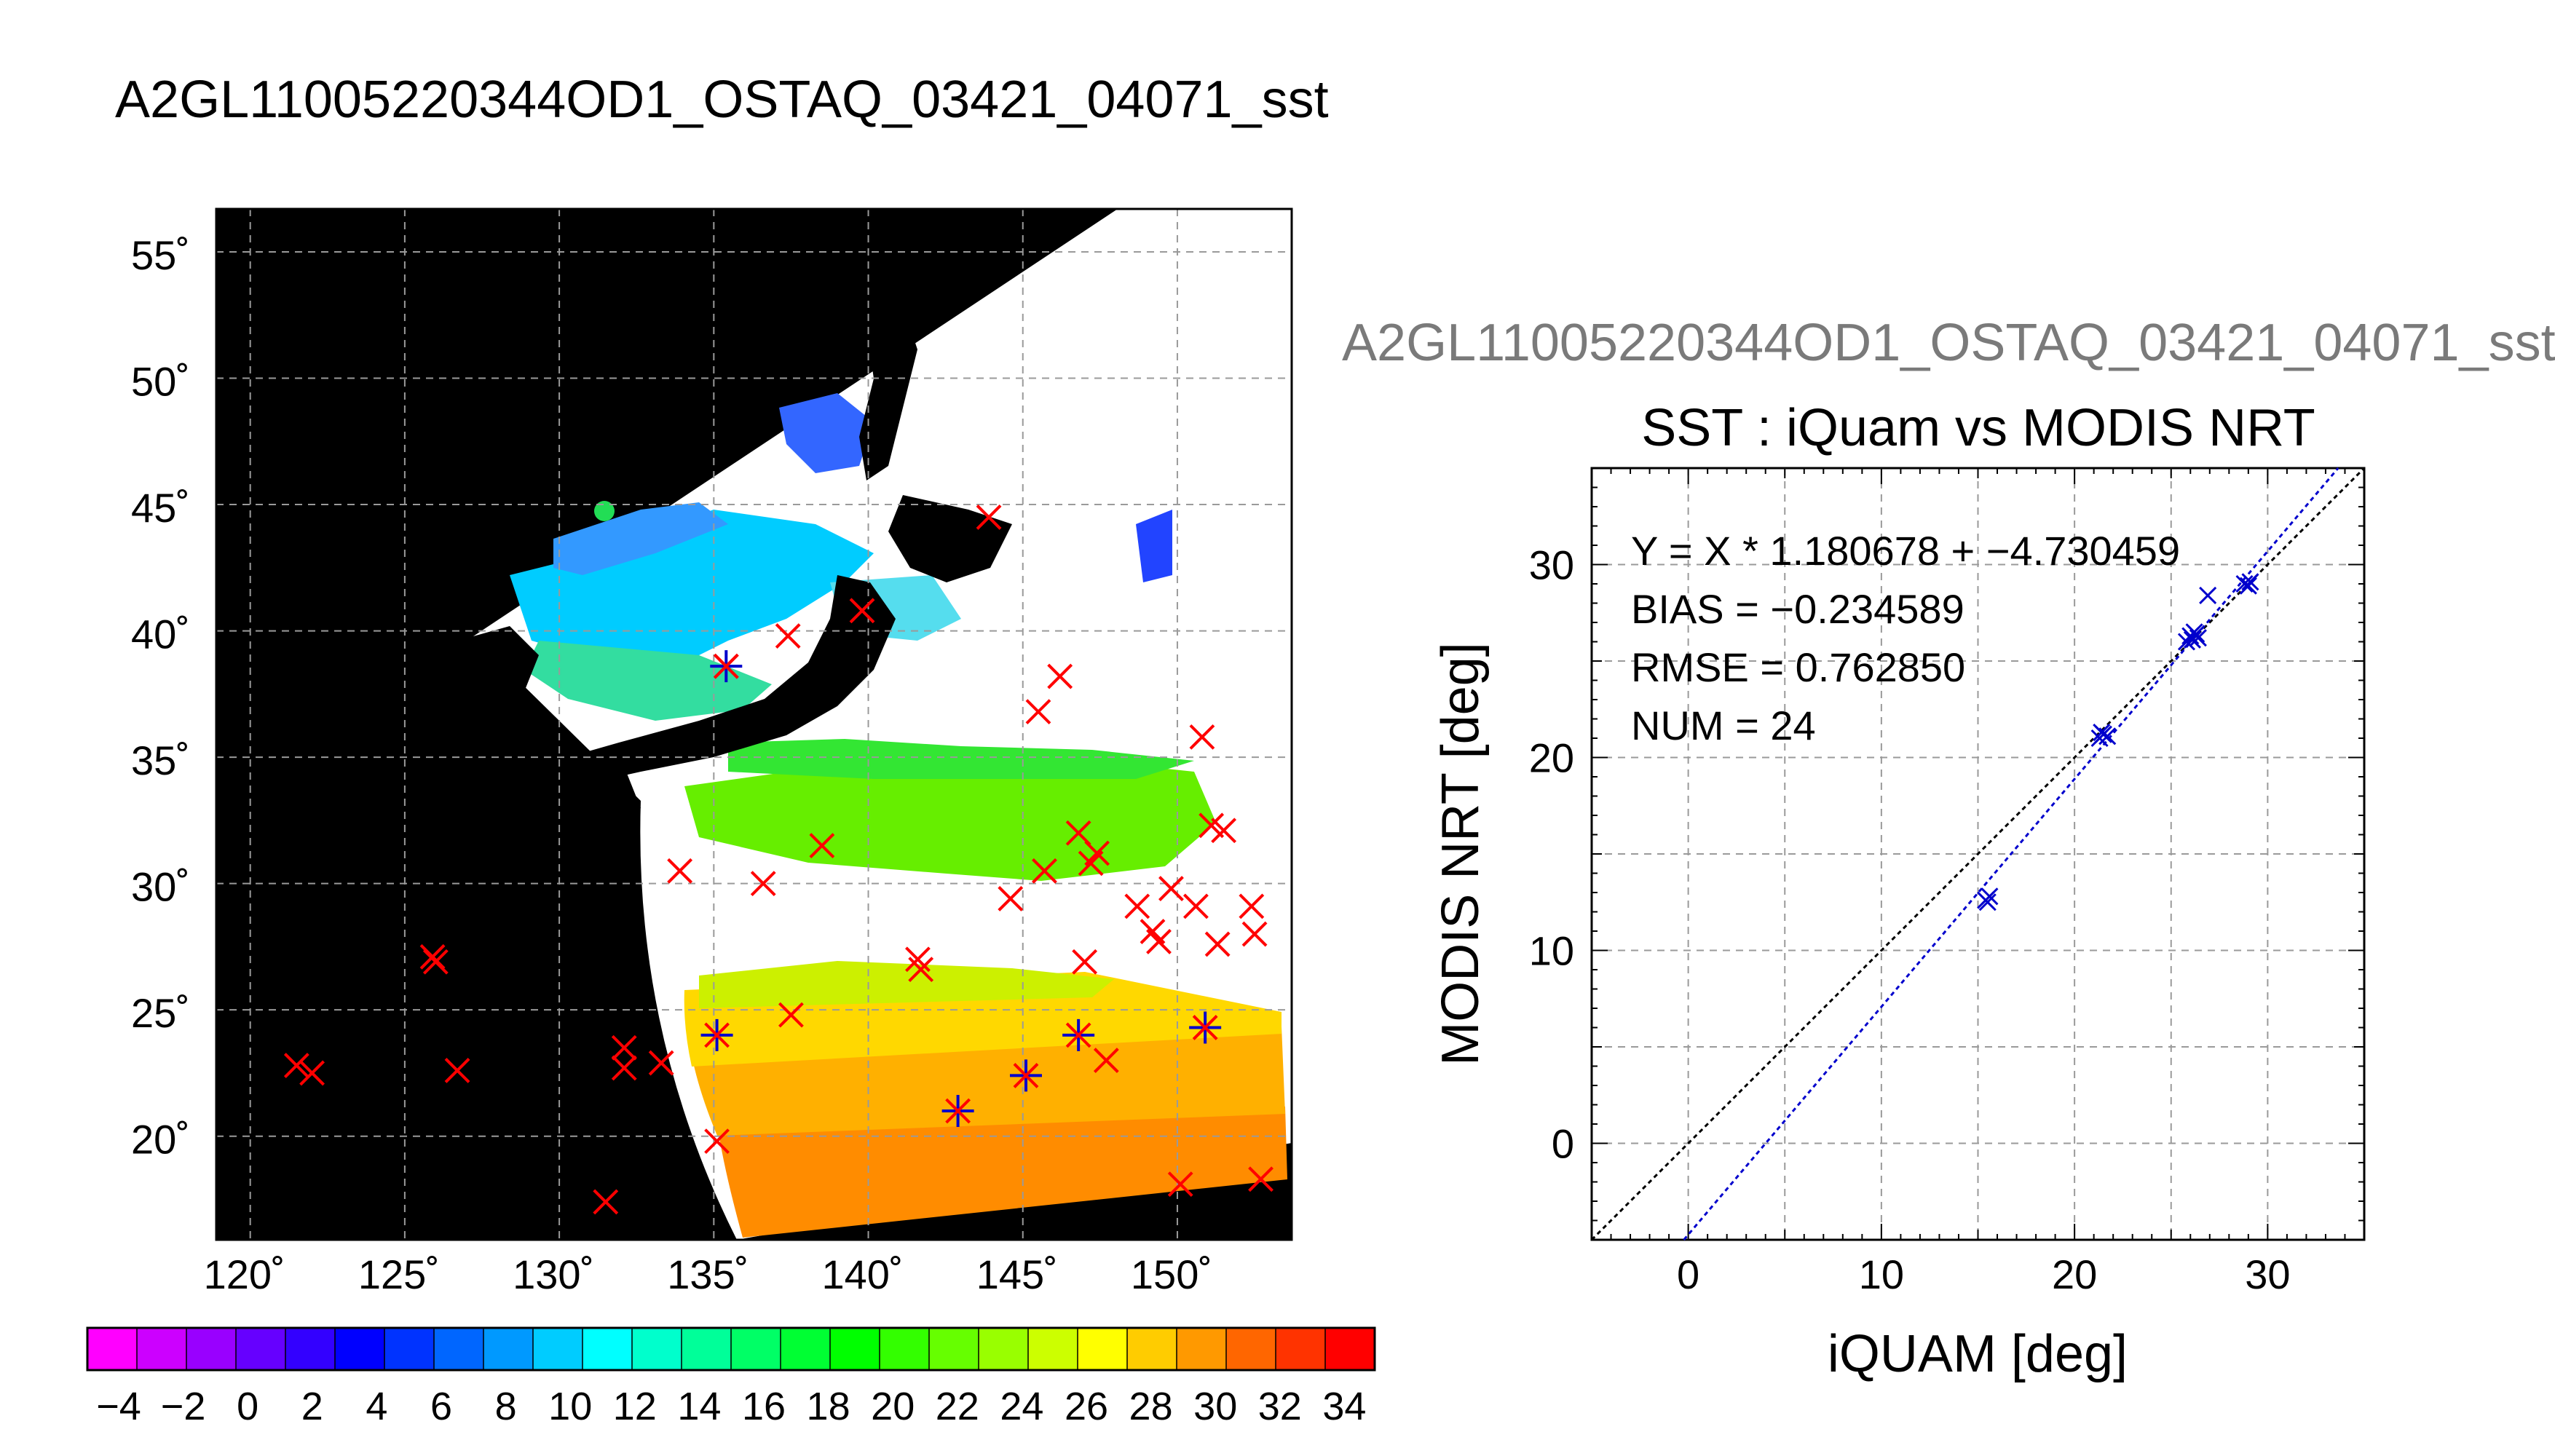  I want to click on x-axis-label: iQUAM [deg], so click(1978, 1354).